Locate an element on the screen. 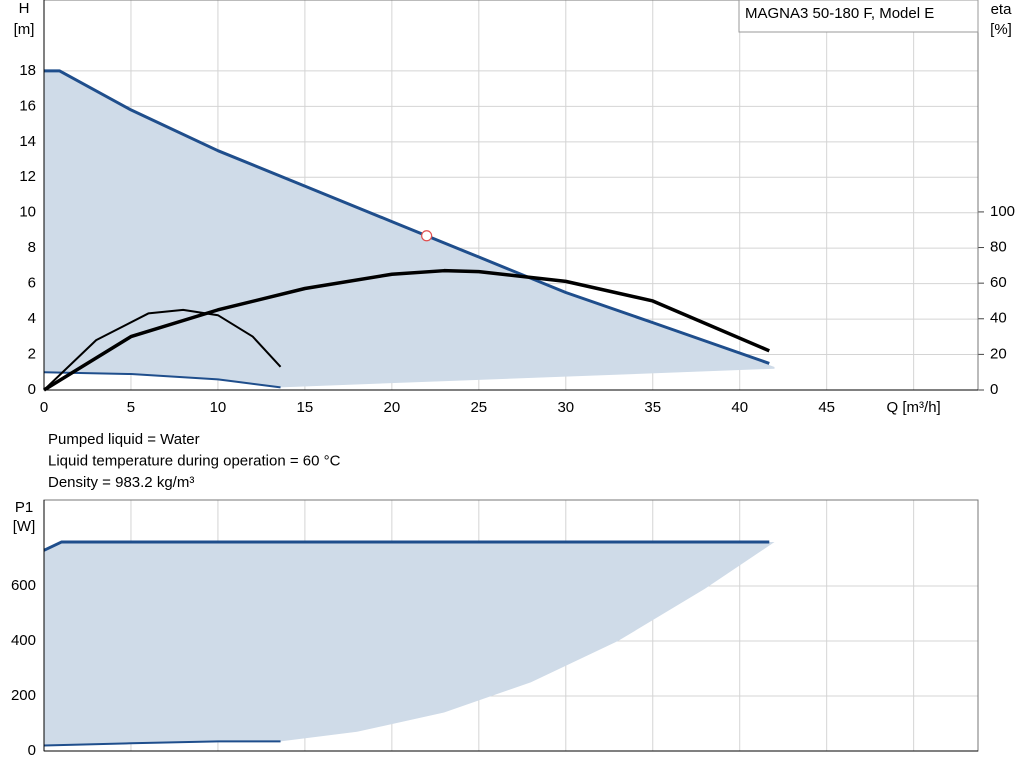 This screenshot has width=1024, height=781. y-axis-label: H is located at coordinates (24, 8).